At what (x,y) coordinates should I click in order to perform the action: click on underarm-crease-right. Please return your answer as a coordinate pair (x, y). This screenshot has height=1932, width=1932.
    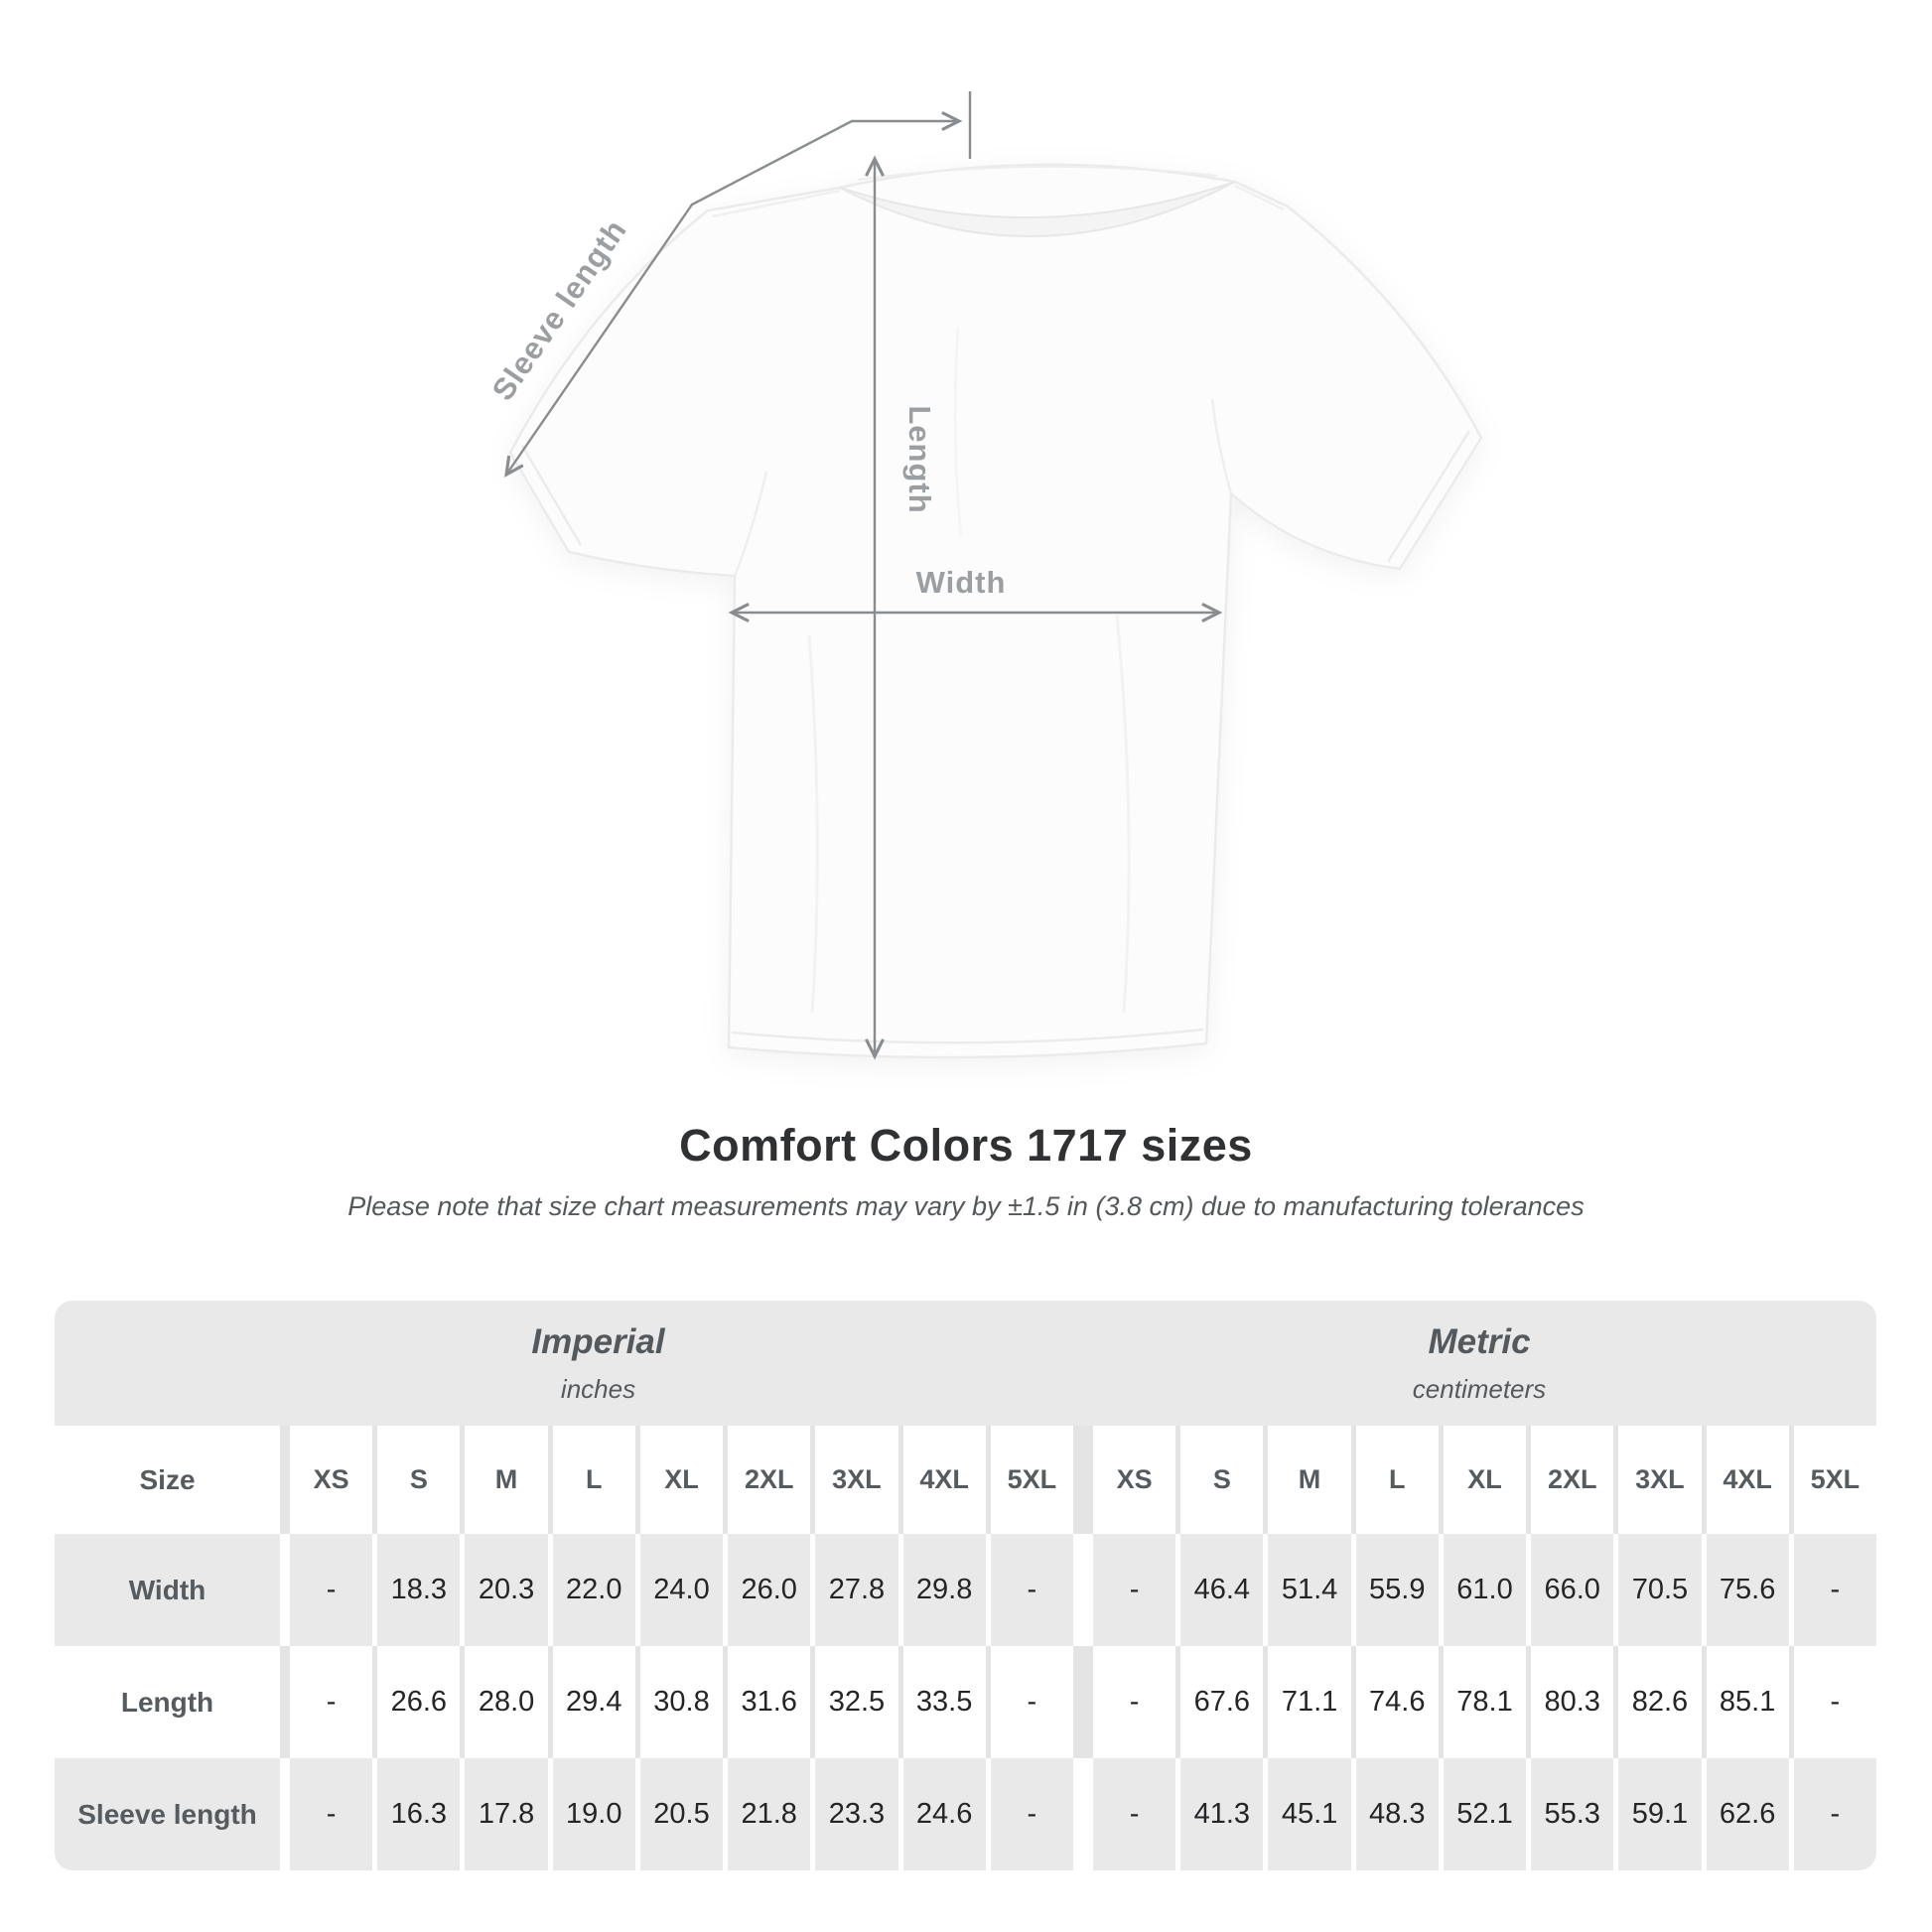
    Looking at the image, I should click on (1221, 446).